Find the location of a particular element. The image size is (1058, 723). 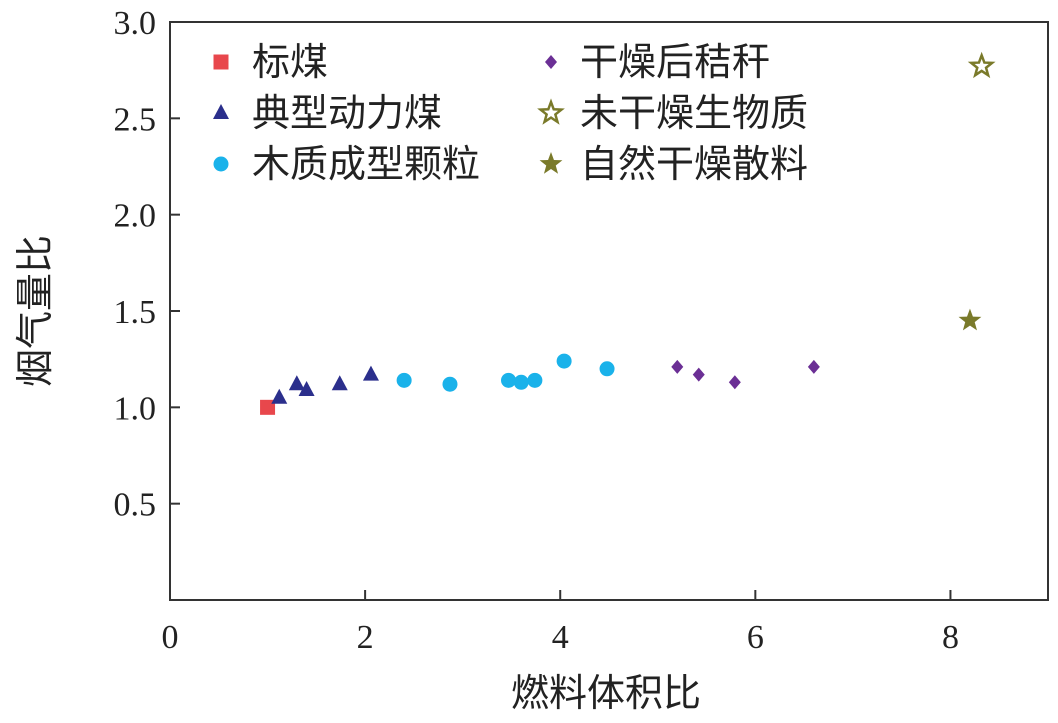

y-tick-label: 0.5 is located at coordinates (135, 505).